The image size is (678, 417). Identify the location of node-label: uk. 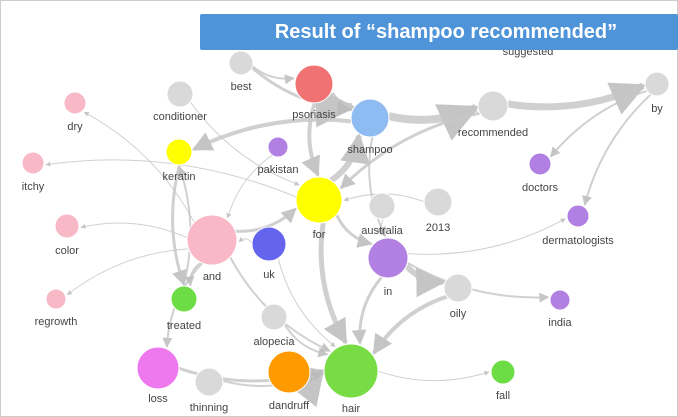
(269, 275).